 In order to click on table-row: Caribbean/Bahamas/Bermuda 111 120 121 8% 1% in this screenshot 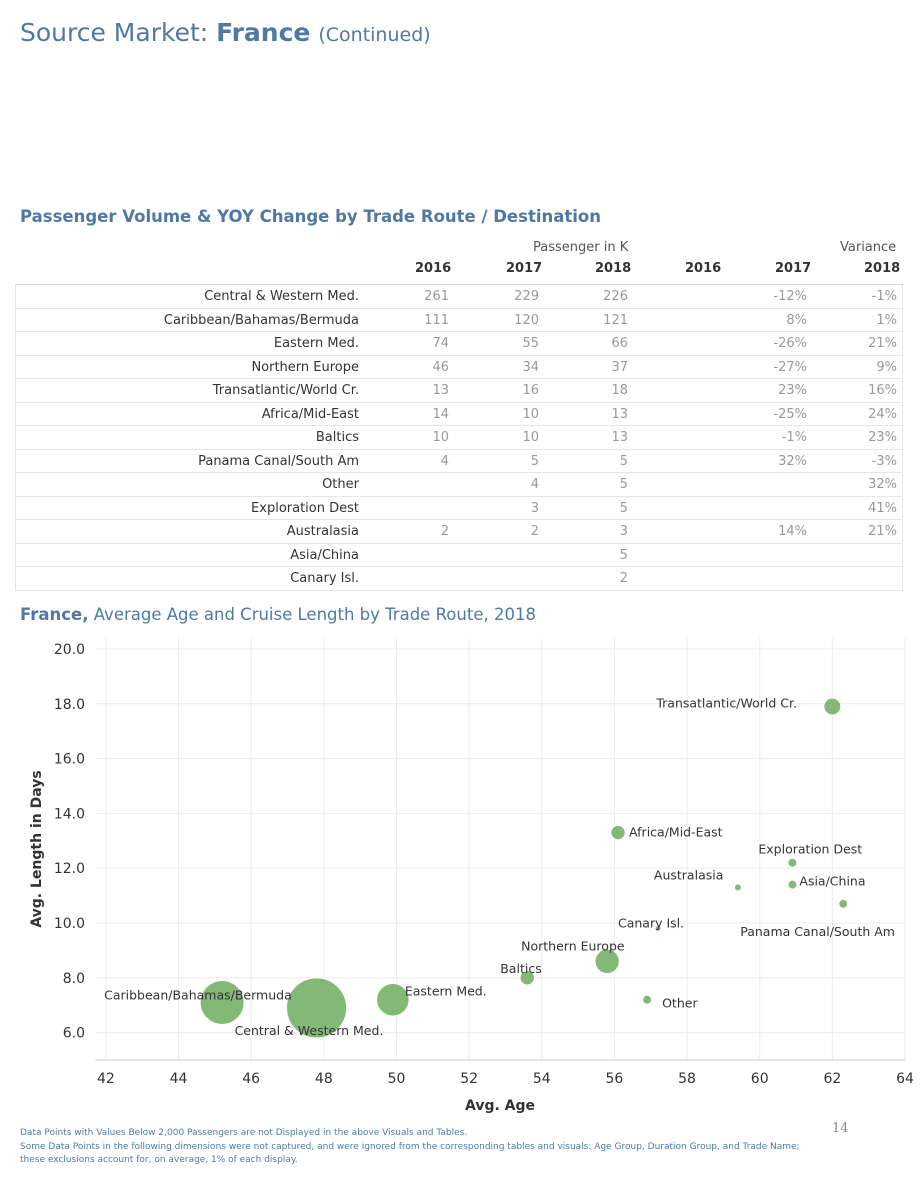, I will do `click(459, 320)`.